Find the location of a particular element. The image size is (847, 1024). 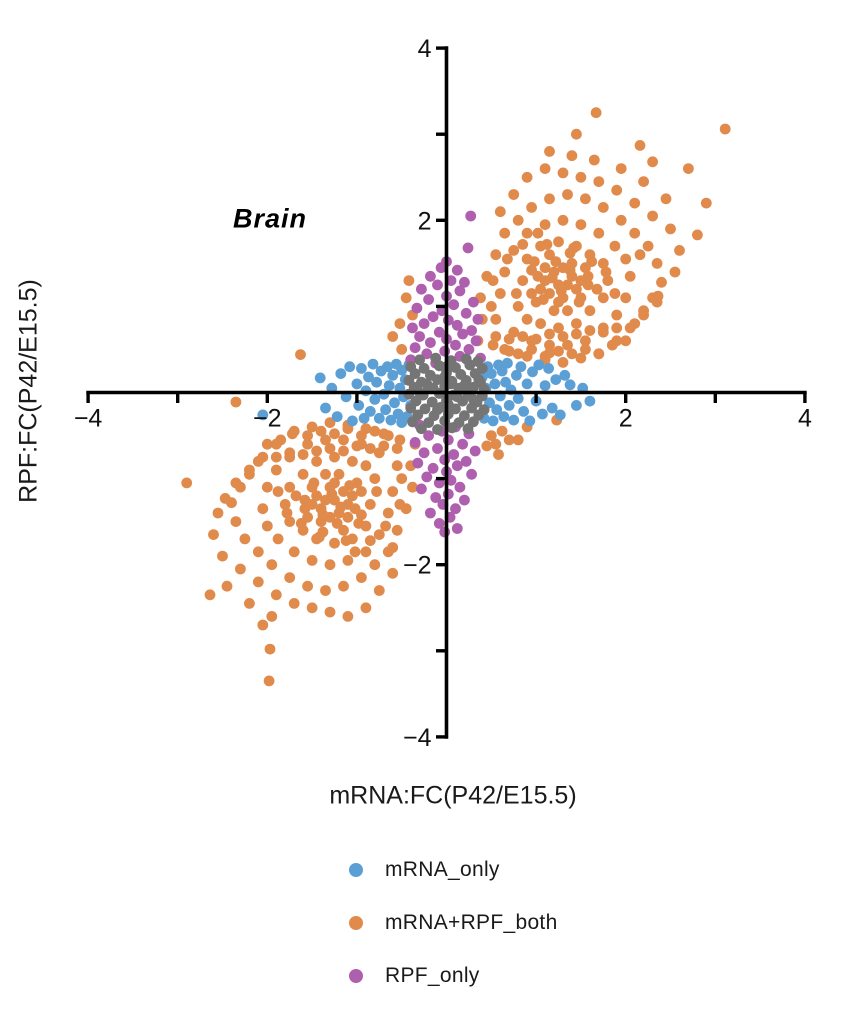

legend-item-mrna-rpf-both: mRNA+RPF_both is located at coordinates (453, 923).